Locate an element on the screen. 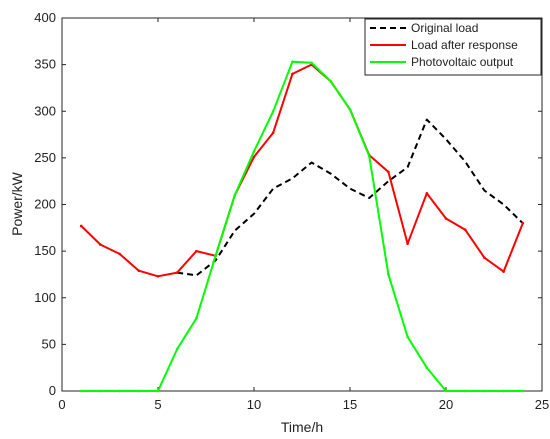  x-tick-label: 10 is located at coordinates (254, 404).